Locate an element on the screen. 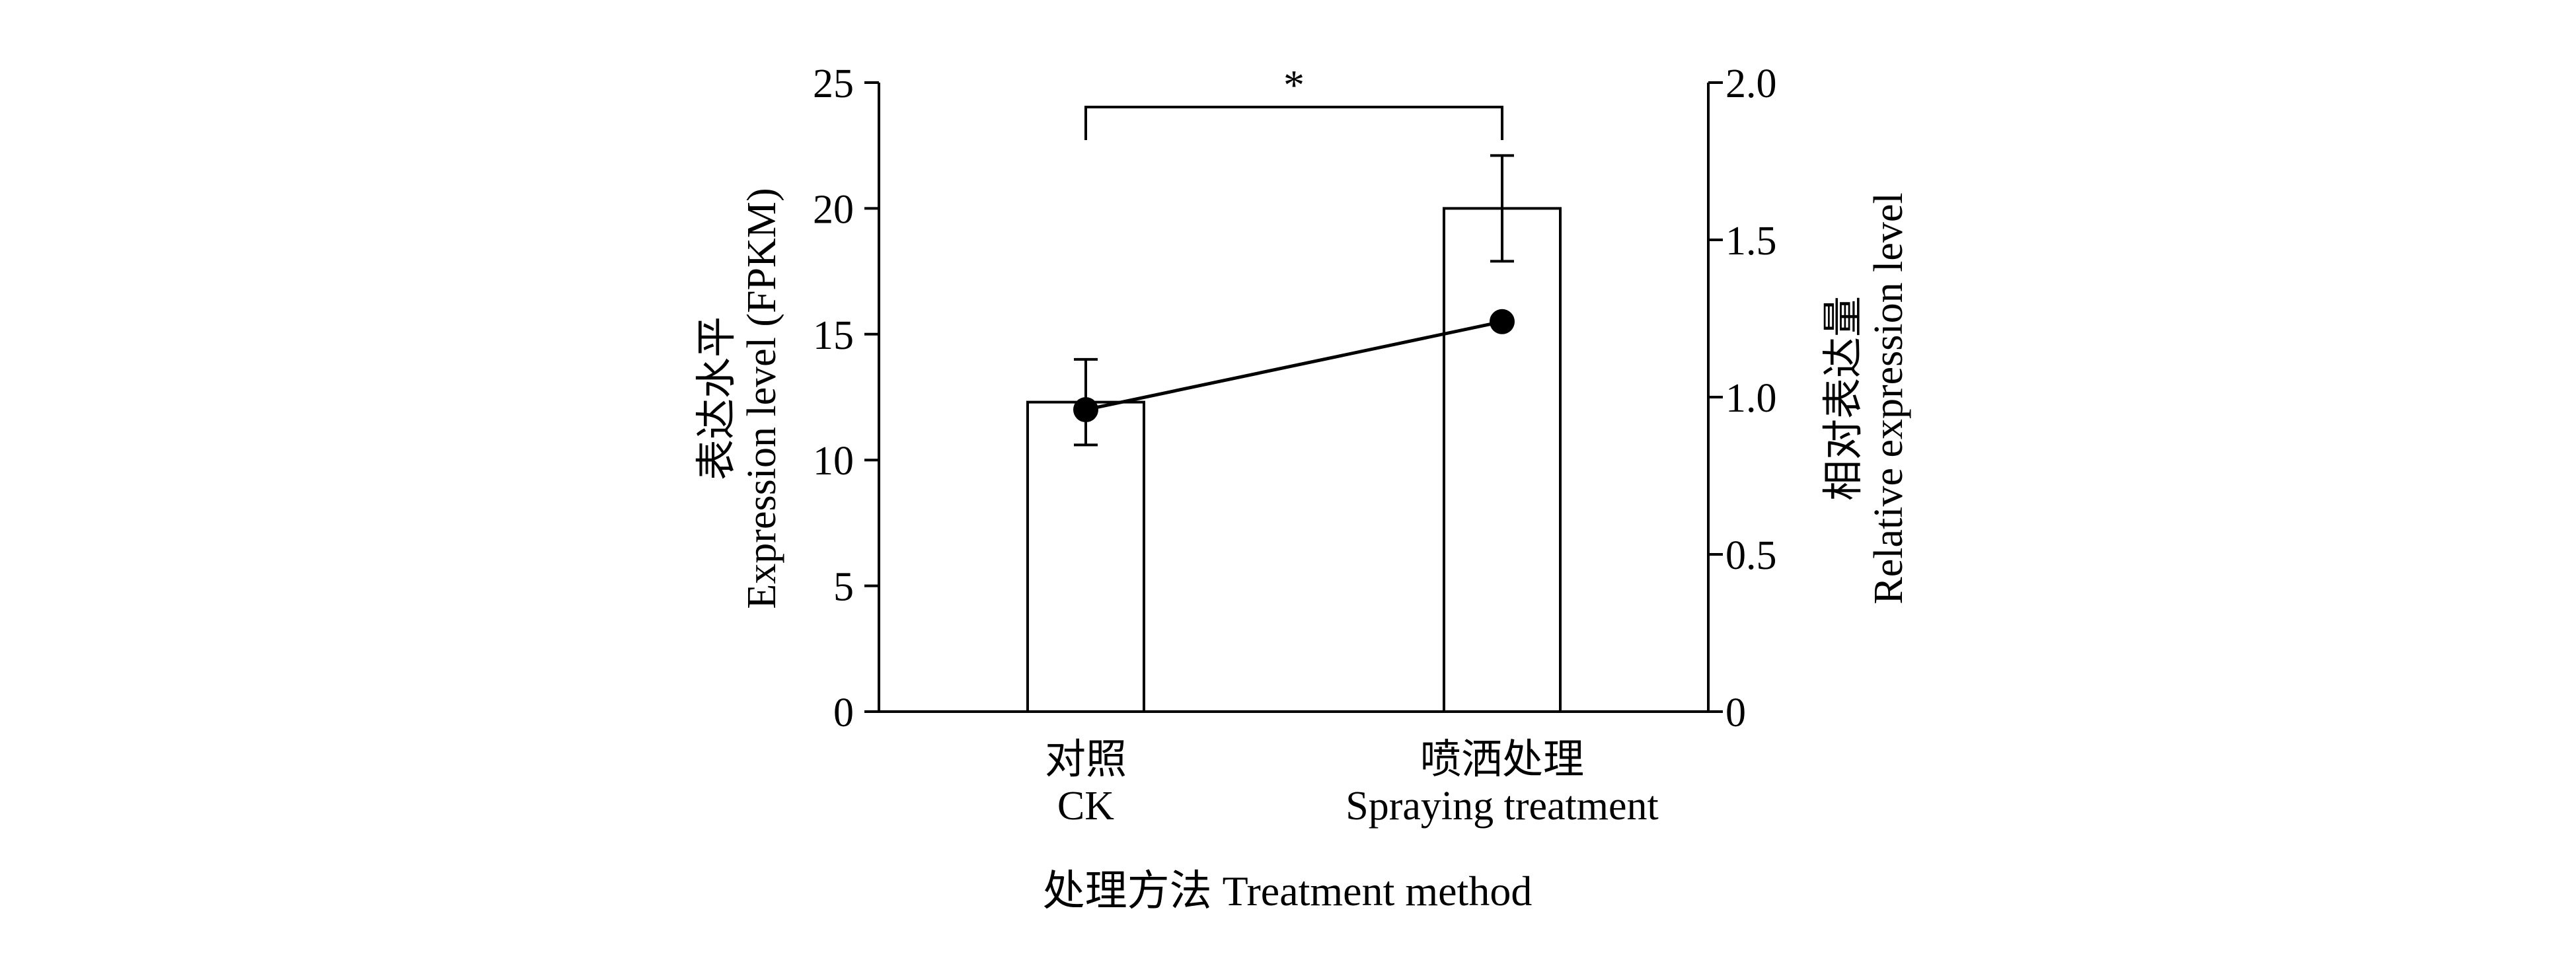  bracket-line is located at coordinates (1293, 123).